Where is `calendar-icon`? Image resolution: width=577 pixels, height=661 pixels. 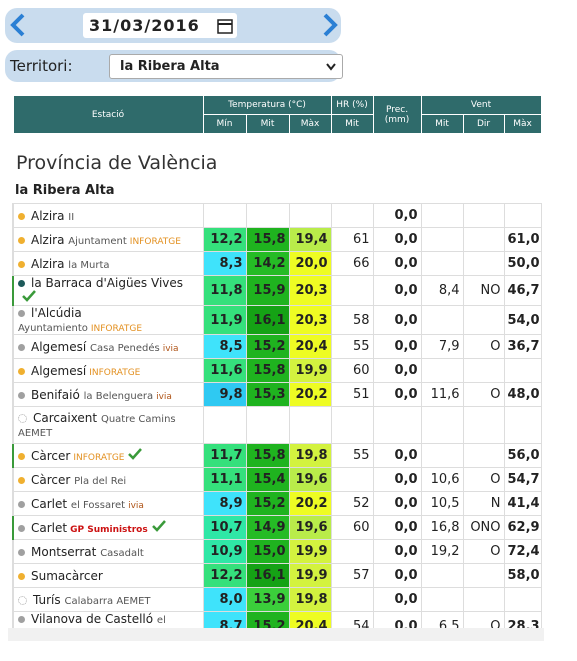
calendar-icon is located at coordinates (225, 25).